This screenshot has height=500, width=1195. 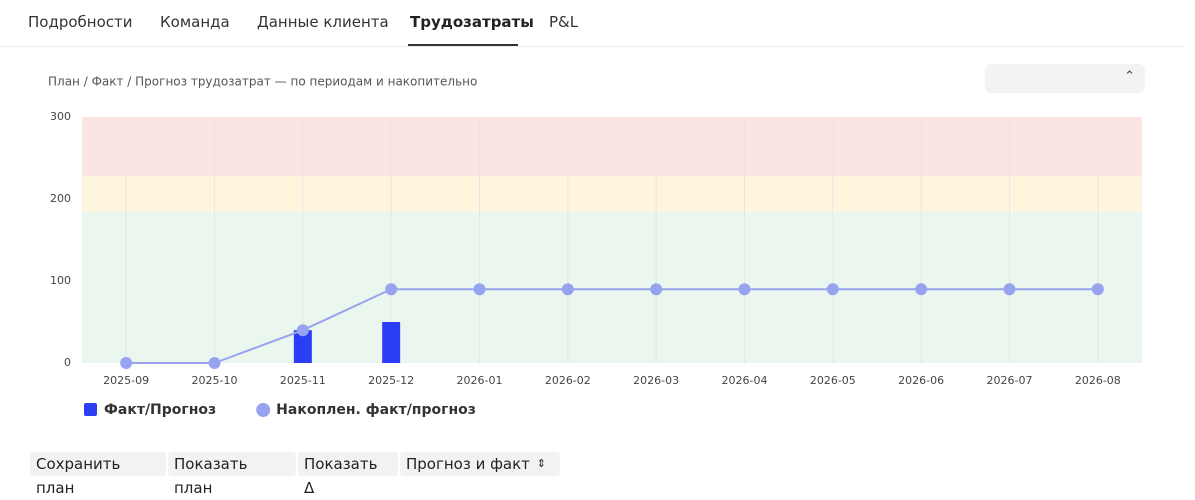 I want to click on legend-label: Факт/Прогноз, so click(x=160, y=410).